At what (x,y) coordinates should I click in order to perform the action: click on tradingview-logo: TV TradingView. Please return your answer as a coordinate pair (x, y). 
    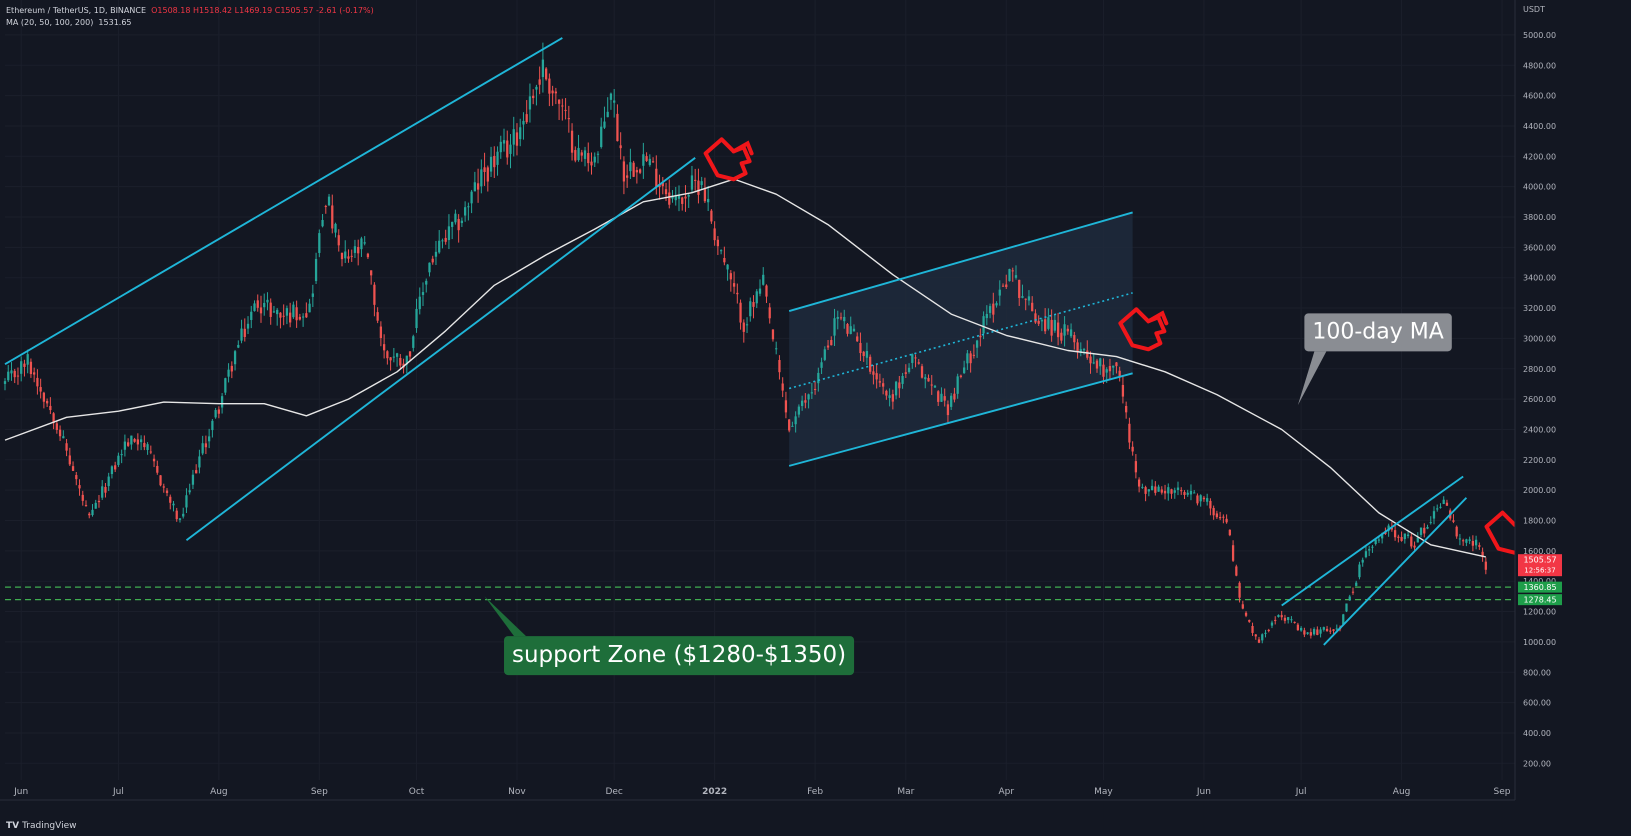
    Looking at the image, I should click on (41, 826).